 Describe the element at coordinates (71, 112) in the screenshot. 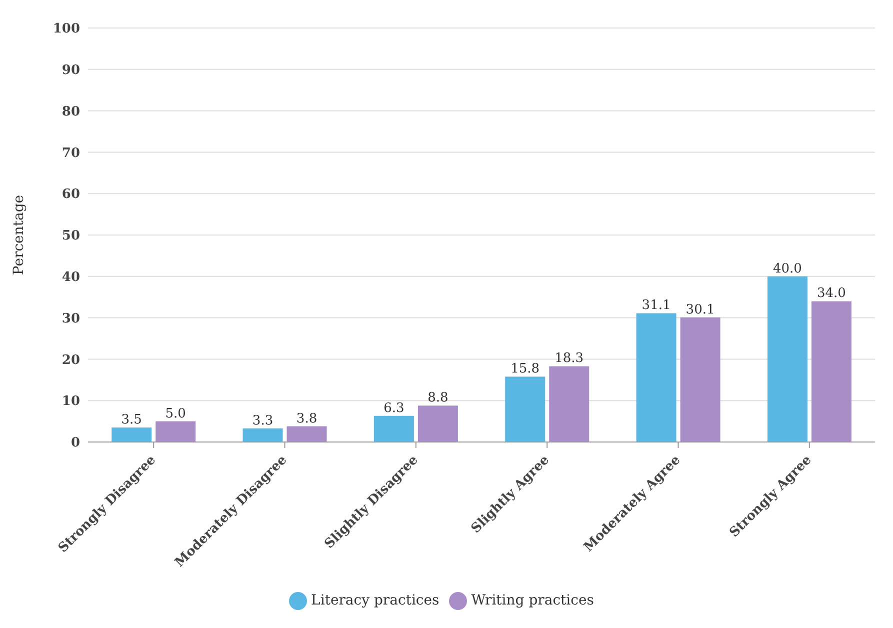

I see `y-tick-label: 80` at that location.